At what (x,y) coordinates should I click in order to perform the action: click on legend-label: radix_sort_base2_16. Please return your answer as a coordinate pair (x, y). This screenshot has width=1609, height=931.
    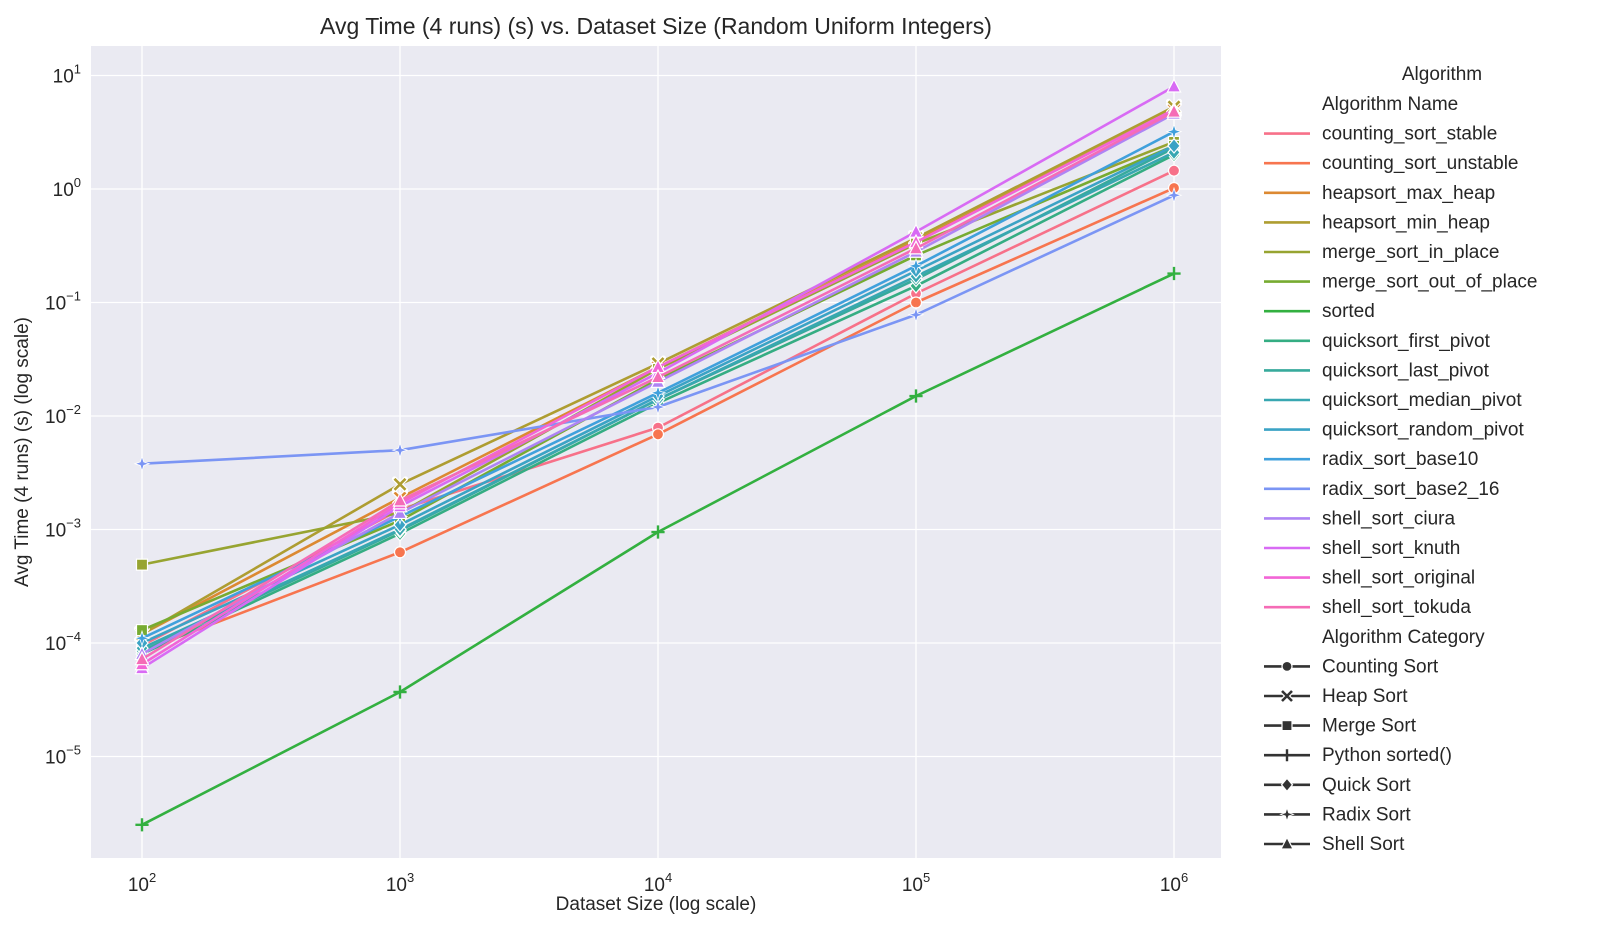
    Looking at the image, I should click on (1410, 489).